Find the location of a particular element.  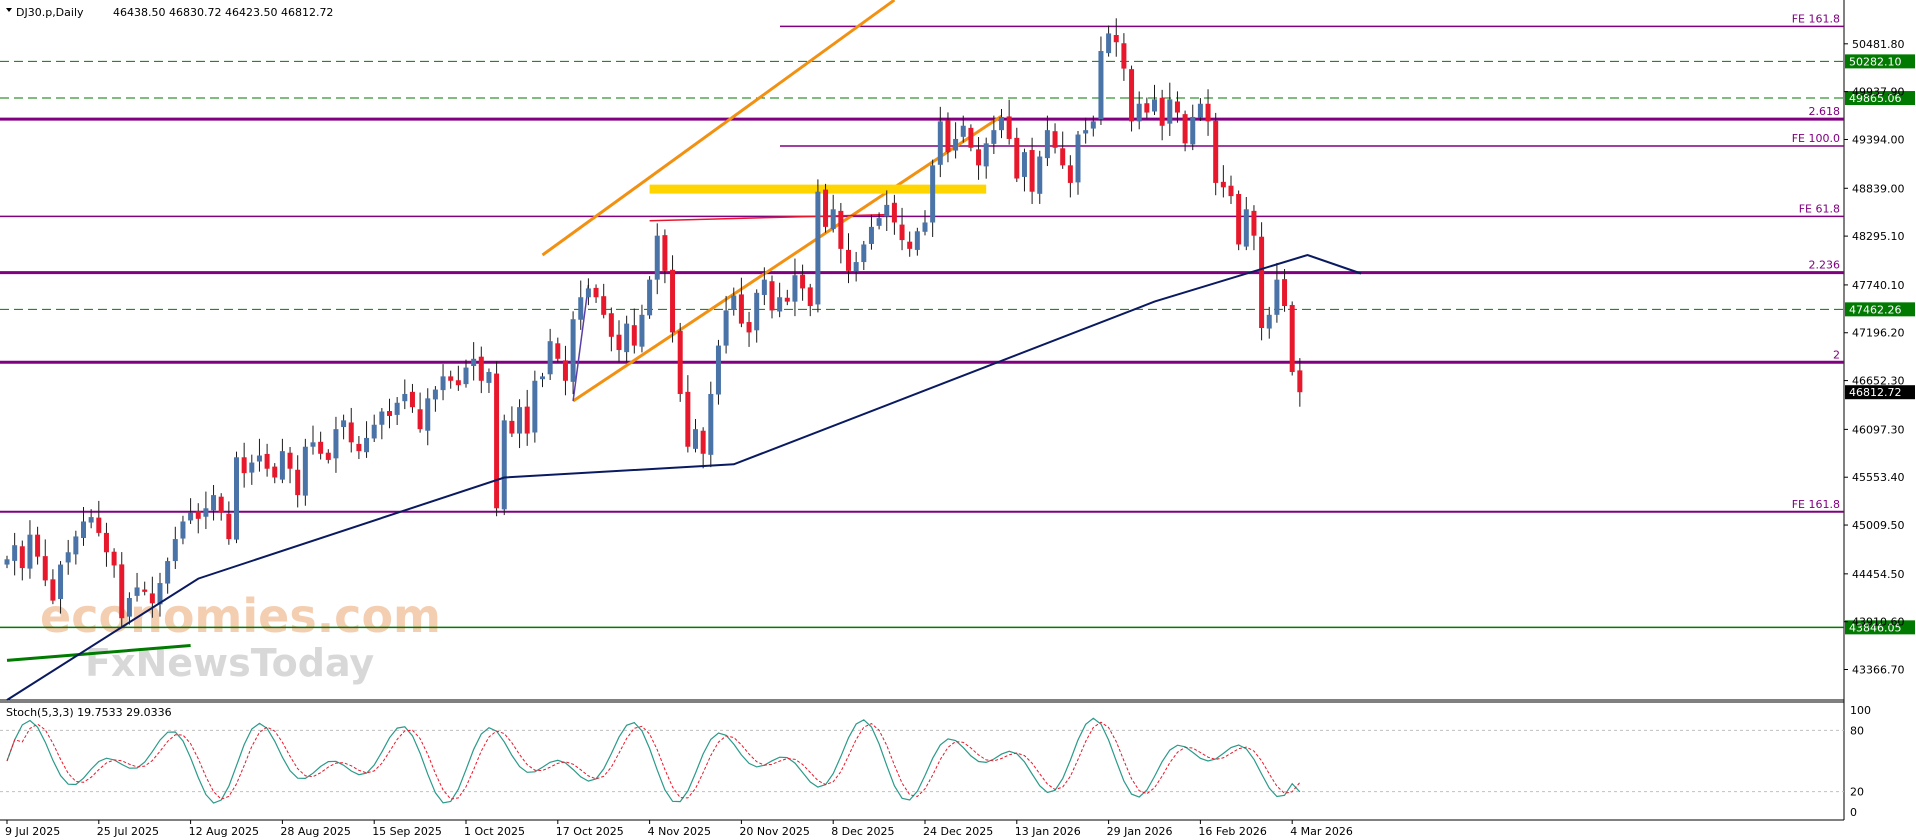

y-tick-label: 44454.50 is located at coordinates (1878, 574).